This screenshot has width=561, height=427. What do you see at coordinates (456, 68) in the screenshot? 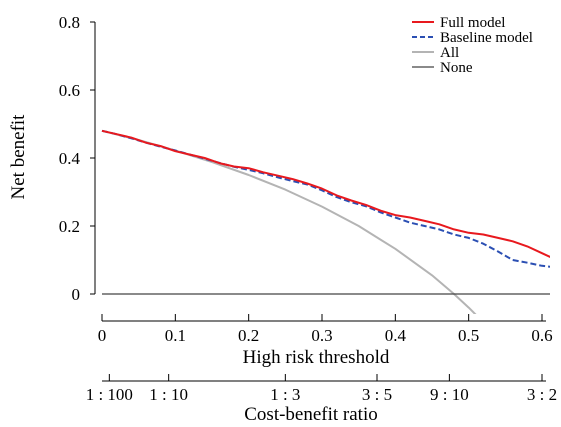
I see `legend-label-none: None` at bounding box center [456, 68].